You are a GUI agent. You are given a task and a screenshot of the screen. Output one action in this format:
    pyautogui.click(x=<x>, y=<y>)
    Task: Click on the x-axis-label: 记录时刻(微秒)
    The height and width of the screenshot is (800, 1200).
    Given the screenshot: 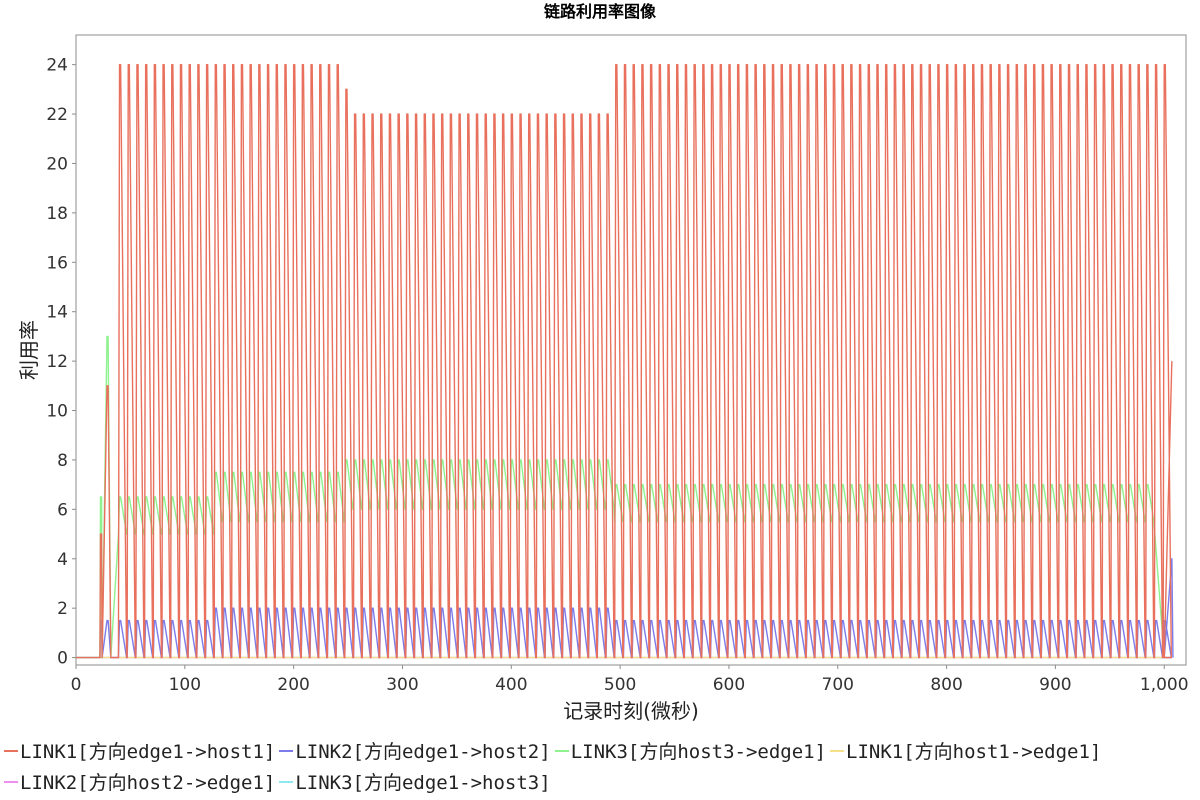 What is the action you would take?
    pyautogui.click(x=631, y=711)
    